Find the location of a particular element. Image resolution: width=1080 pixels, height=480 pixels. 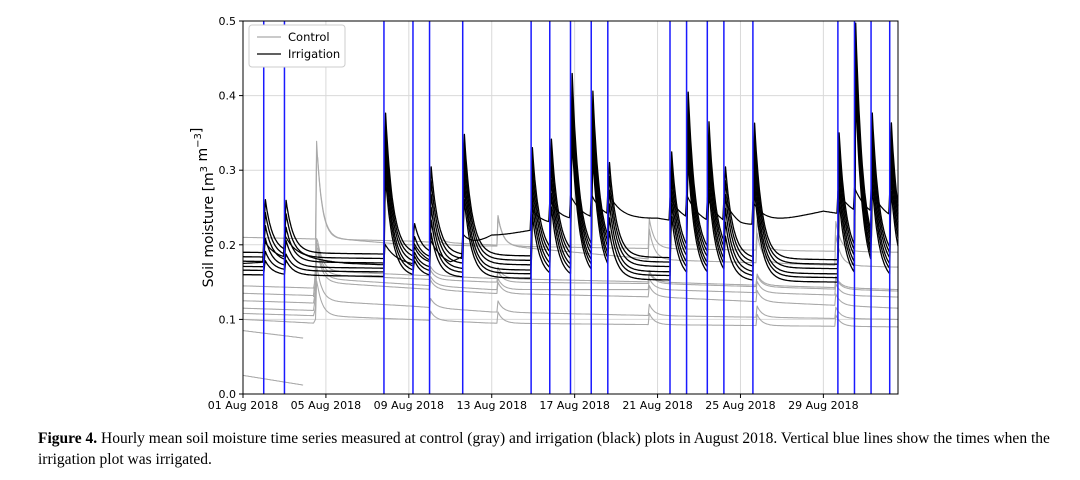

figure-label: Figure 4. is located at coordinates (68, 438).